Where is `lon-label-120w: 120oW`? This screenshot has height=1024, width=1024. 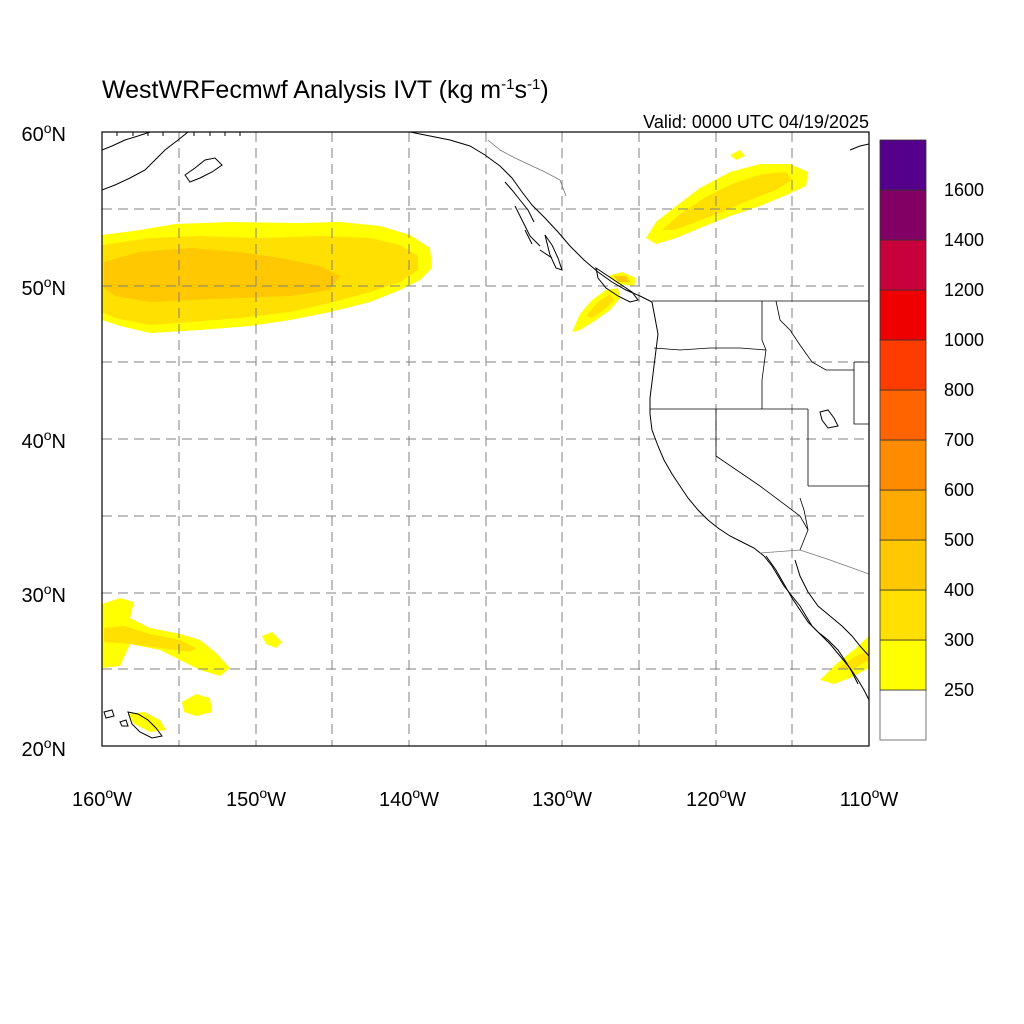 lon-label-120w: 120oW is located at coordinates (716, 798).